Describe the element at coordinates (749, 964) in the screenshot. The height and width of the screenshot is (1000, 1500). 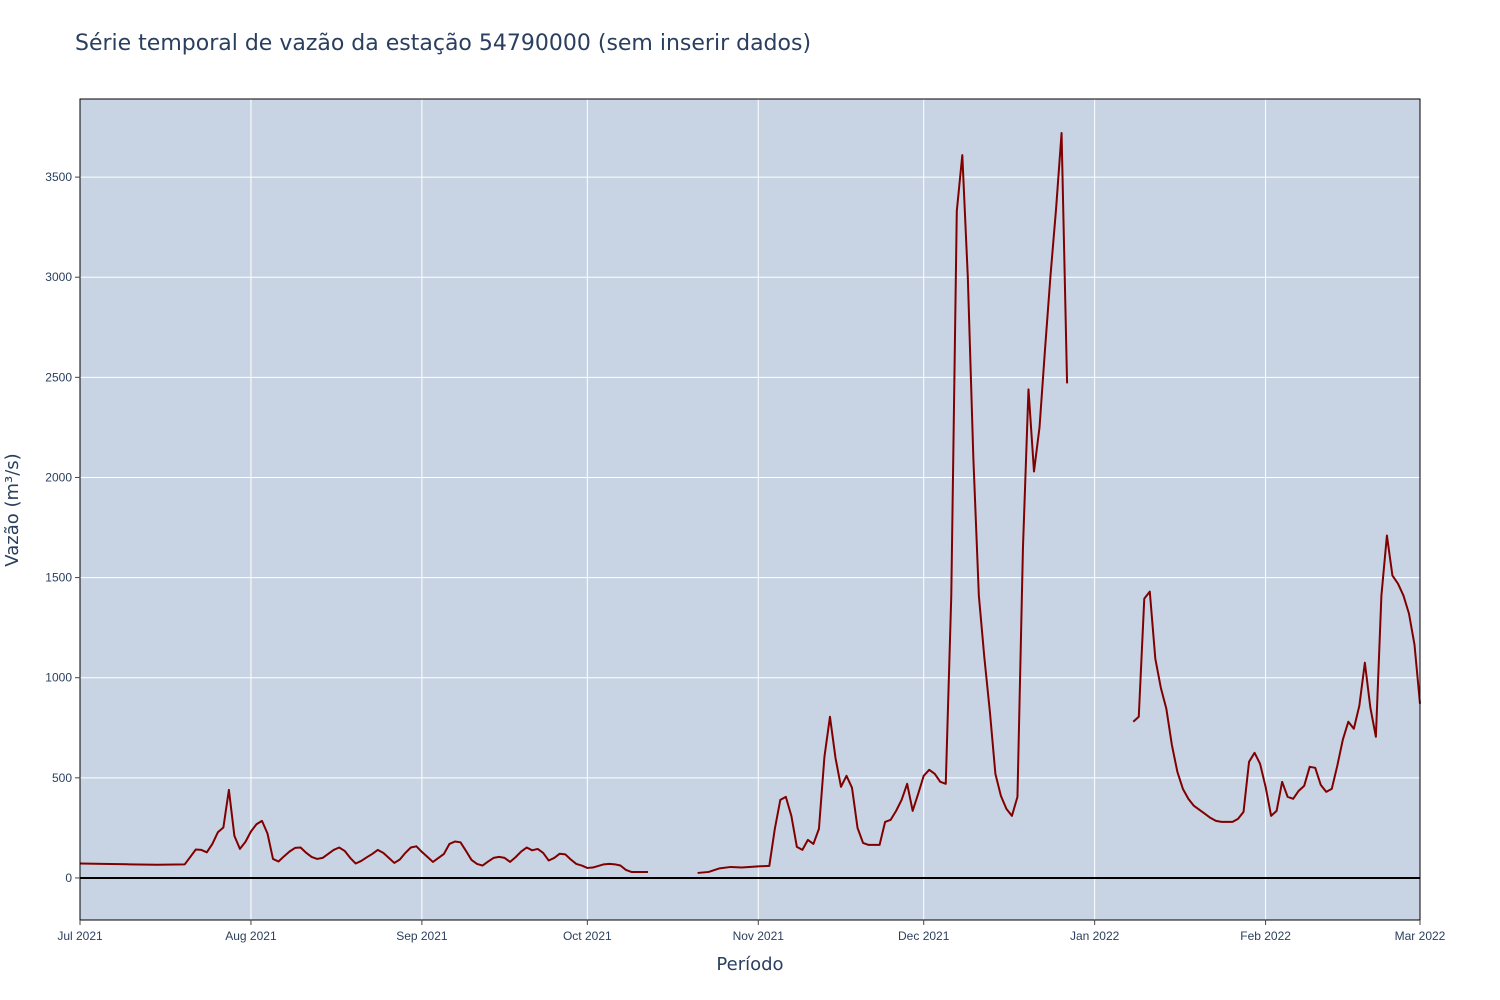
I see `x-axis-title: Período` at that location.